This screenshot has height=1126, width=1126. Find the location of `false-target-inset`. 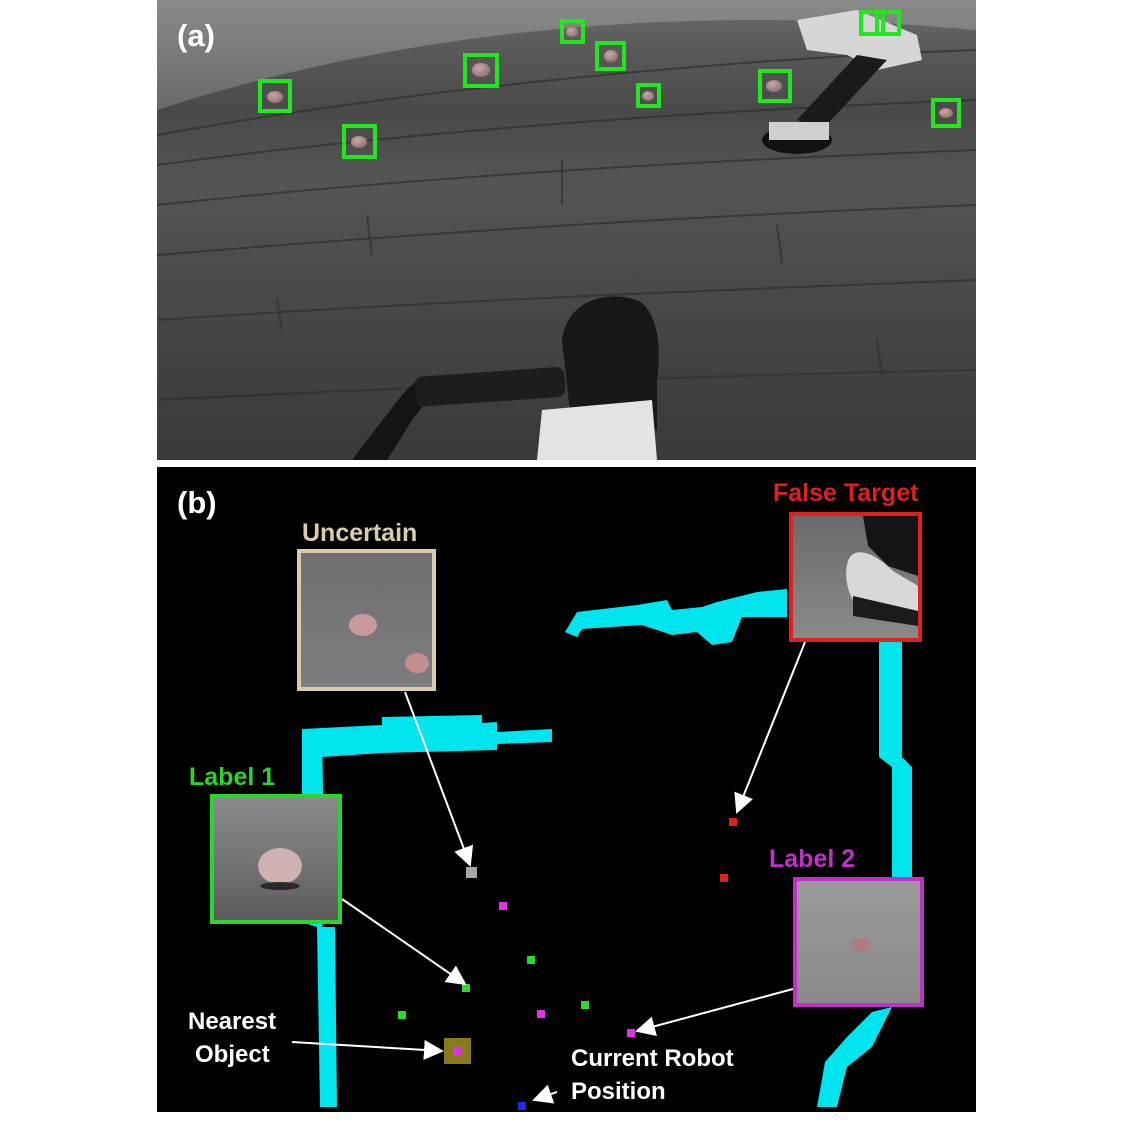

false-target-inset is located at coordinates (855, 577).